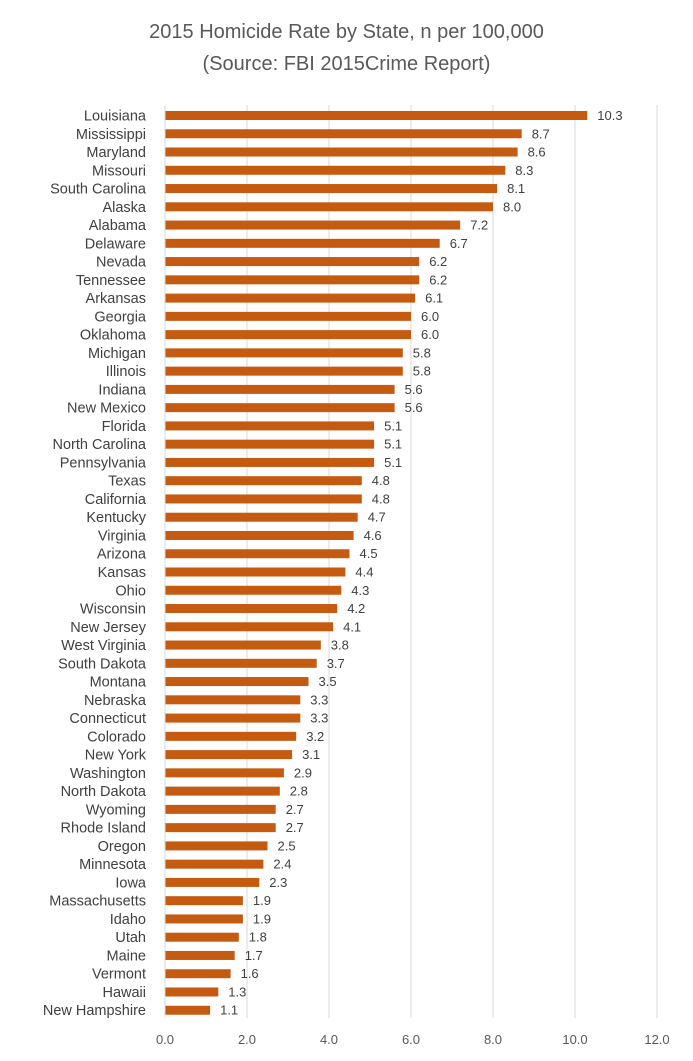  I want to click on category-label: Alabama, so click(118, 226).